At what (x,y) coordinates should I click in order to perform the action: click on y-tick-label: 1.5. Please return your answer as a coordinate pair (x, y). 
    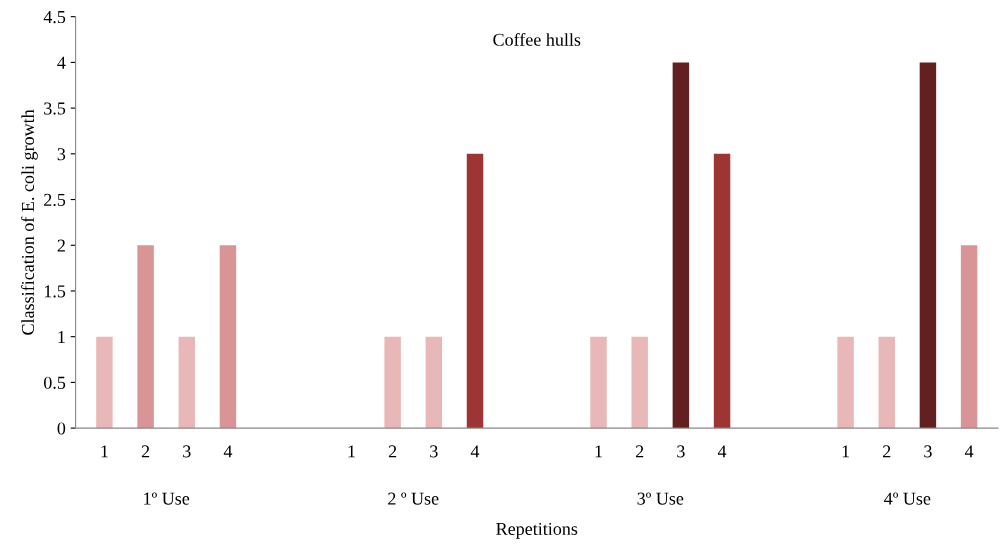
    Looking at the image, I should click on (55, 291).